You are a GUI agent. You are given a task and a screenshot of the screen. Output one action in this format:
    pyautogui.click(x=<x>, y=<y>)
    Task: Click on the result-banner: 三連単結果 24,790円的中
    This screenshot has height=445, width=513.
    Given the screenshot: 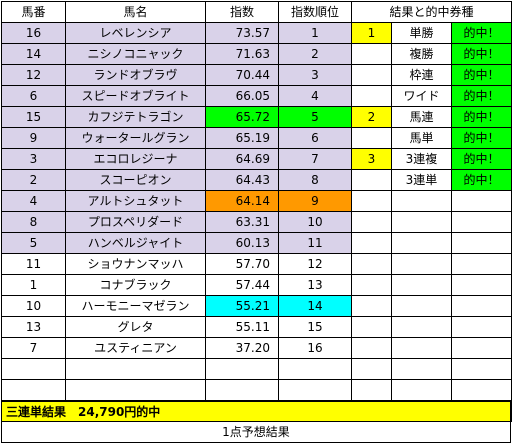 What is the action you would take?
    pyautogui.click(x=256, y=411)
    